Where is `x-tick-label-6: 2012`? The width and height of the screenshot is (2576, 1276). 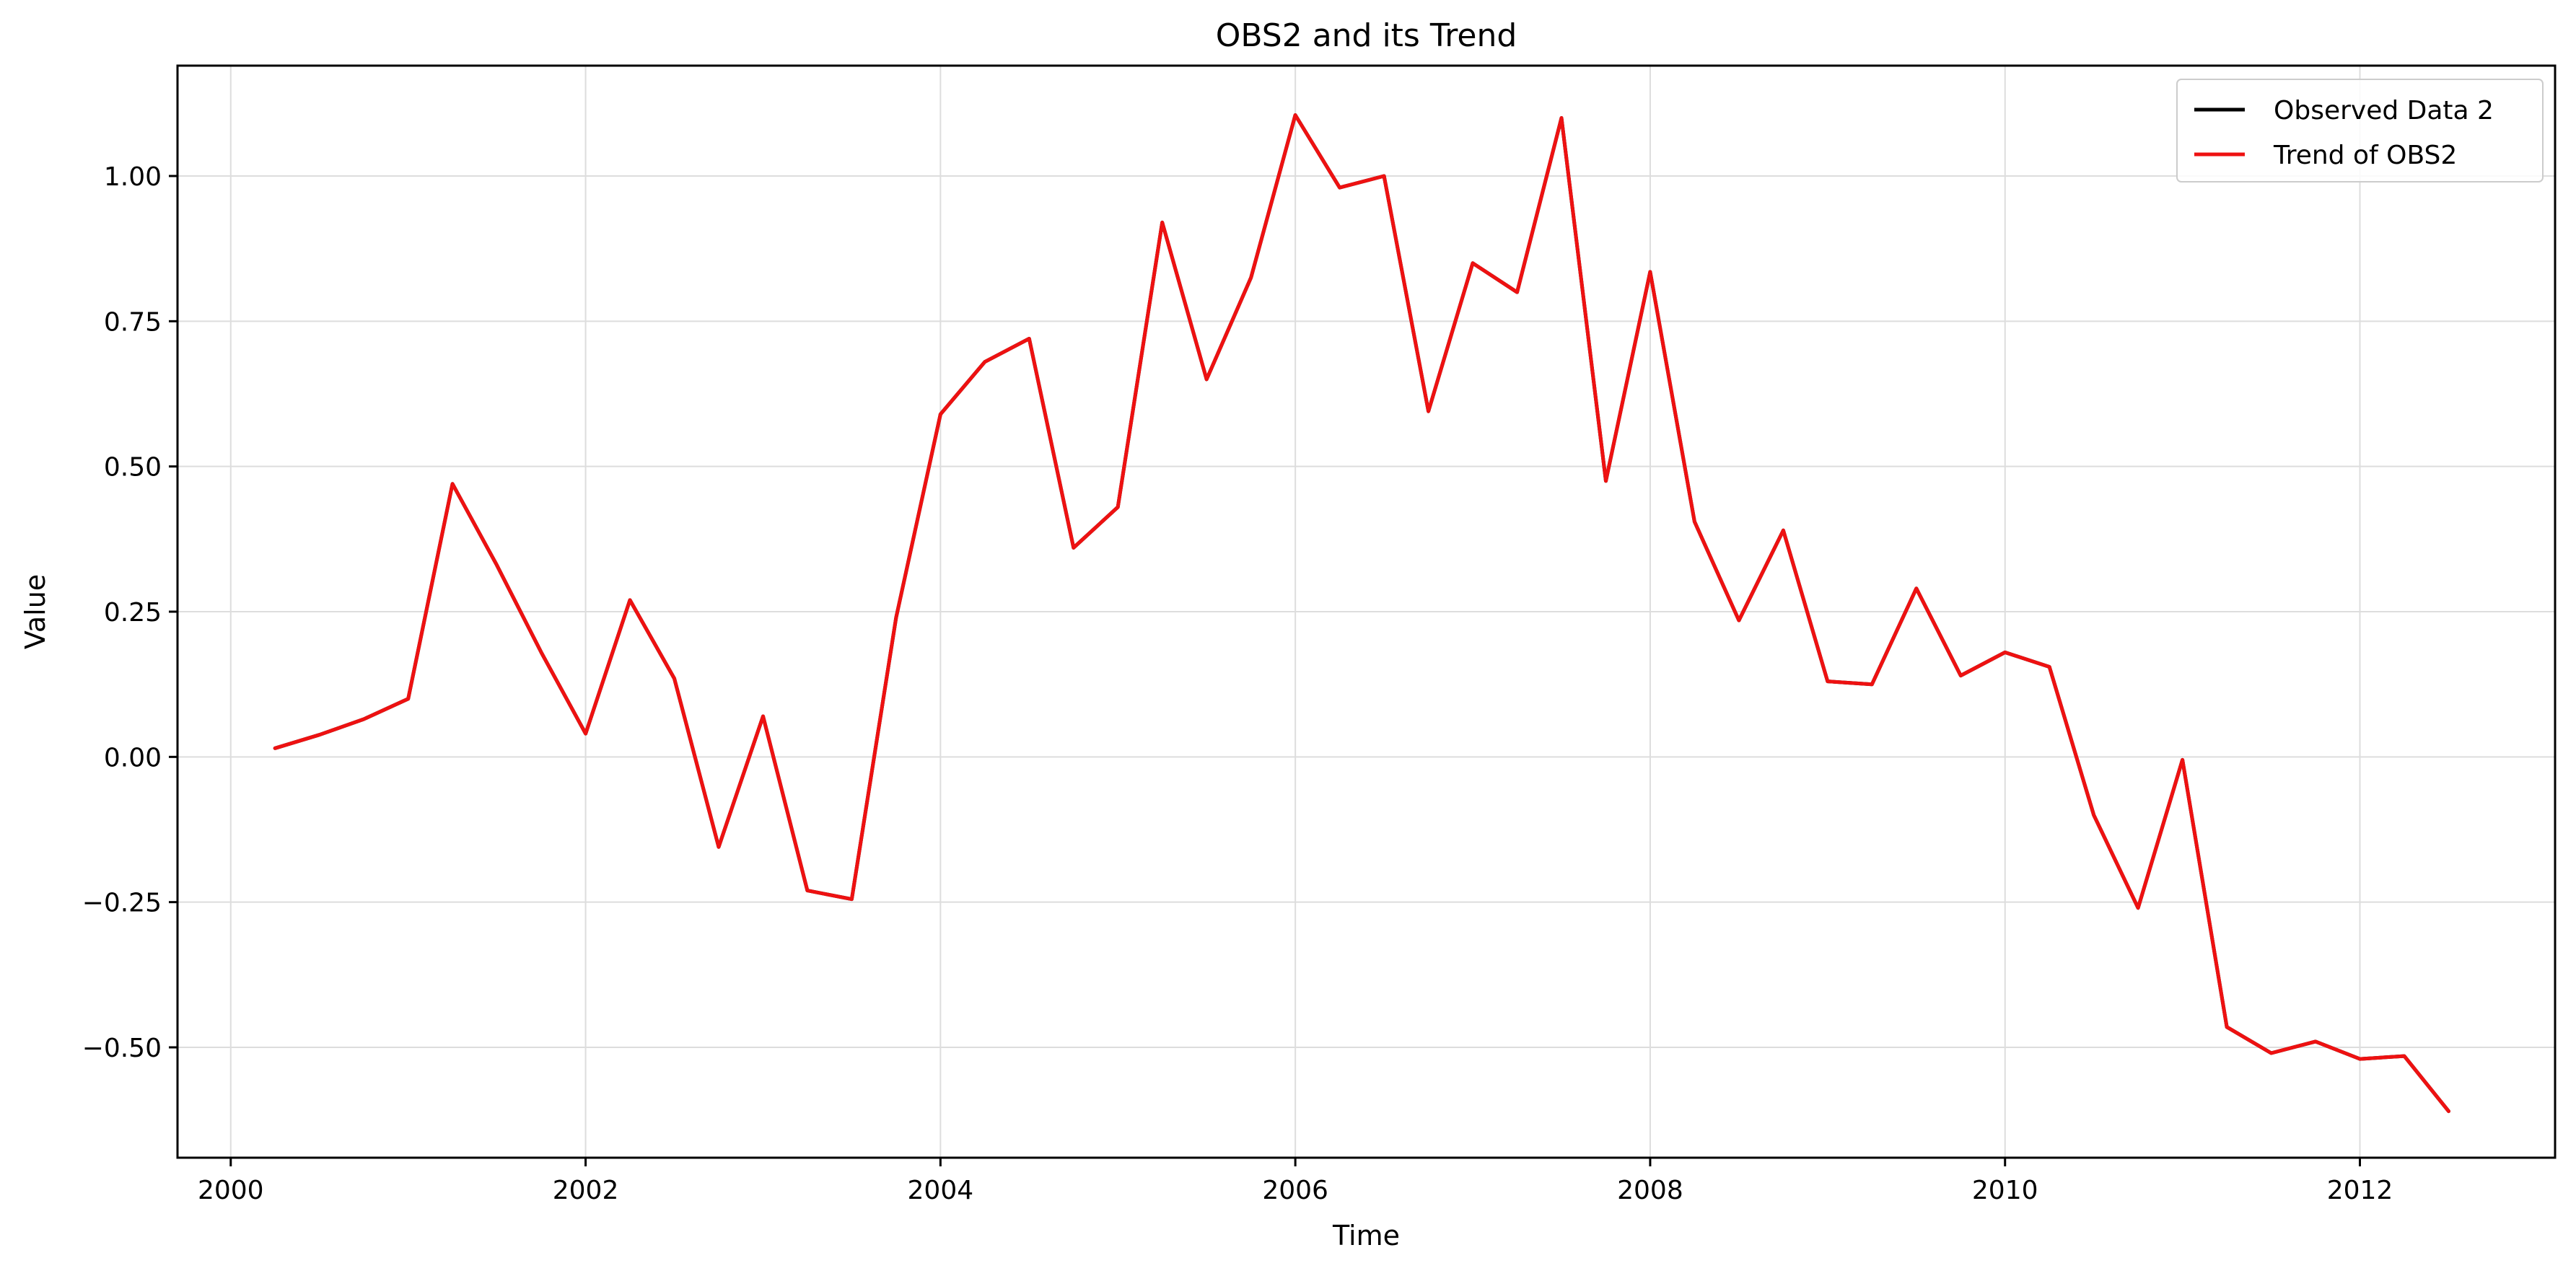
x-tick-label-6: 2012 is located at coordinates (2360, 1191).